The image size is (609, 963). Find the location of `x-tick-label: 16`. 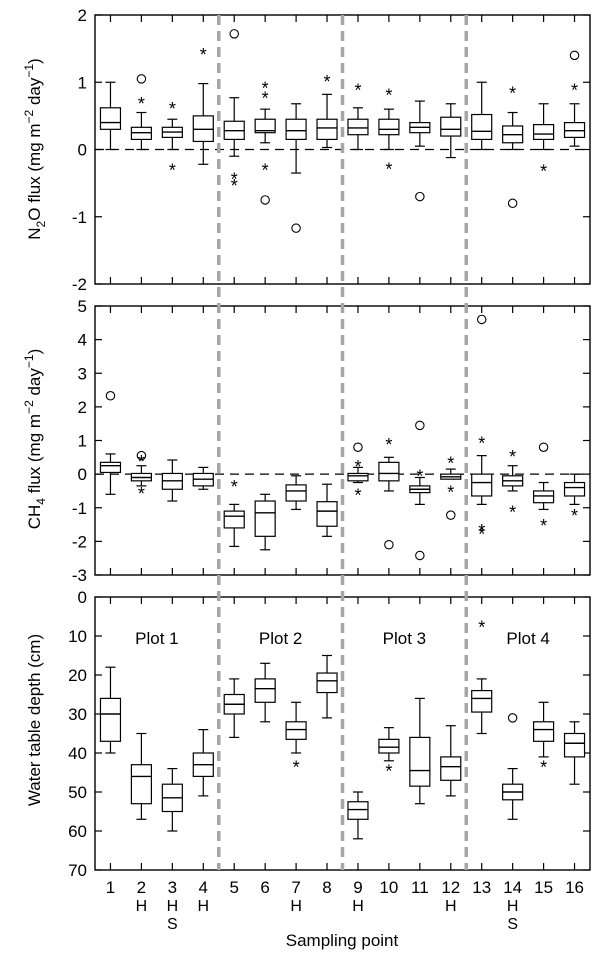

x-tick-label: 16 is located at coordinates (574, 887).